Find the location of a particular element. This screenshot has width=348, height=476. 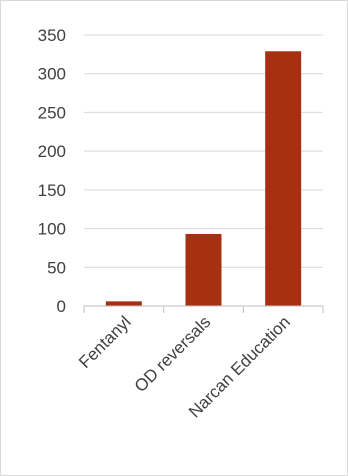

x-category-label: Fentanyl is located at coordinates (105, 342).